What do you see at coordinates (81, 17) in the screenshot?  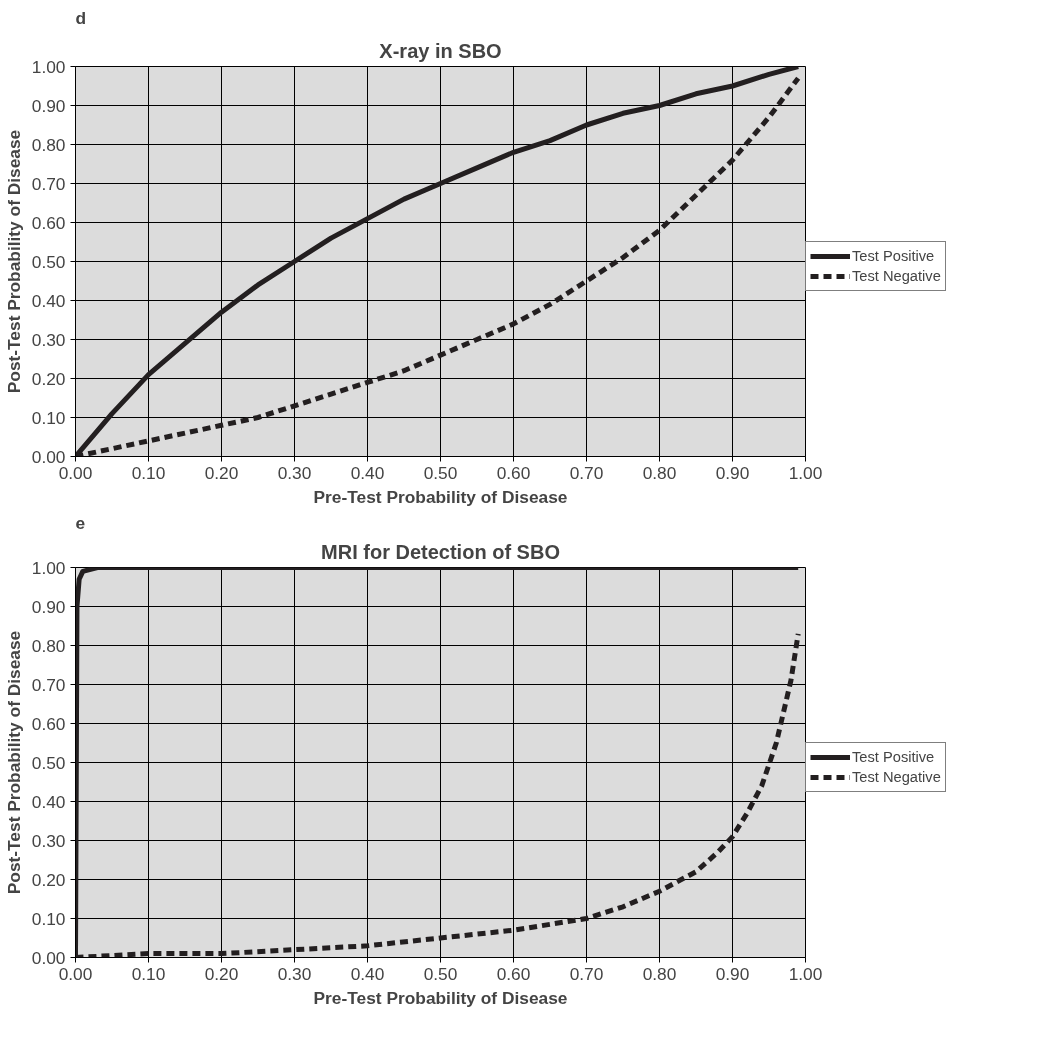 I see `text: d` at bounding box center [81, 17].